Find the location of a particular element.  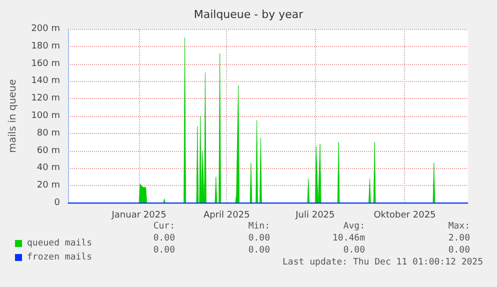

y-tick-label: 40 m is located at coordinates (48, 168).